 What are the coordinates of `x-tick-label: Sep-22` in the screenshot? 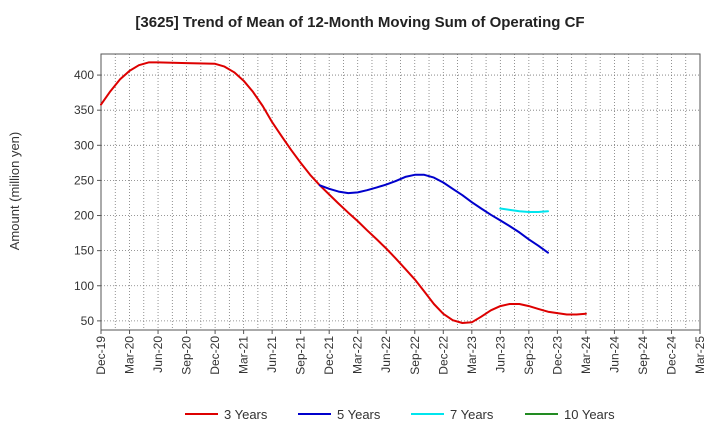 It's located at (415, 355).